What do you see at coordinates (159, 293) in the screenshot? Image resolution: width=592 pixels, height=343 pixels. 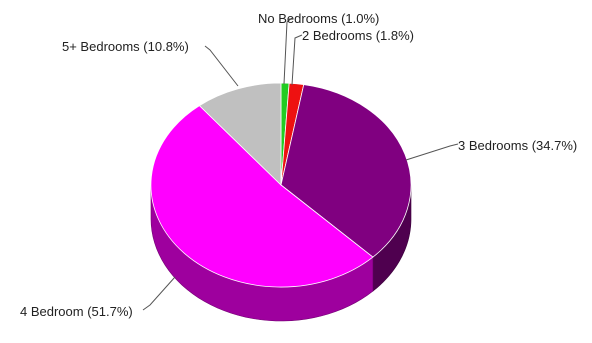 I see `leader-line-4-bedroom` at bounding box center [159, 293].